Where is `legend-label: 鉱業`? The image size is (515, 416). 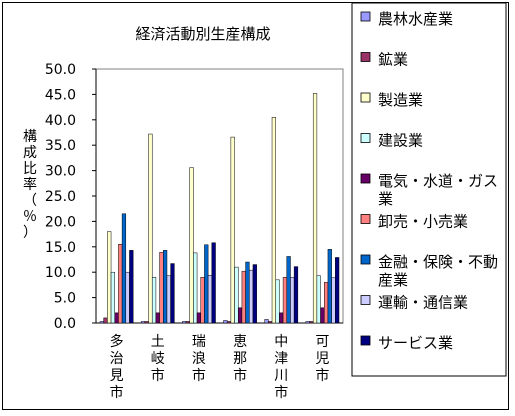 legend-label: 鉱業 is located at coordinates (393, 60).